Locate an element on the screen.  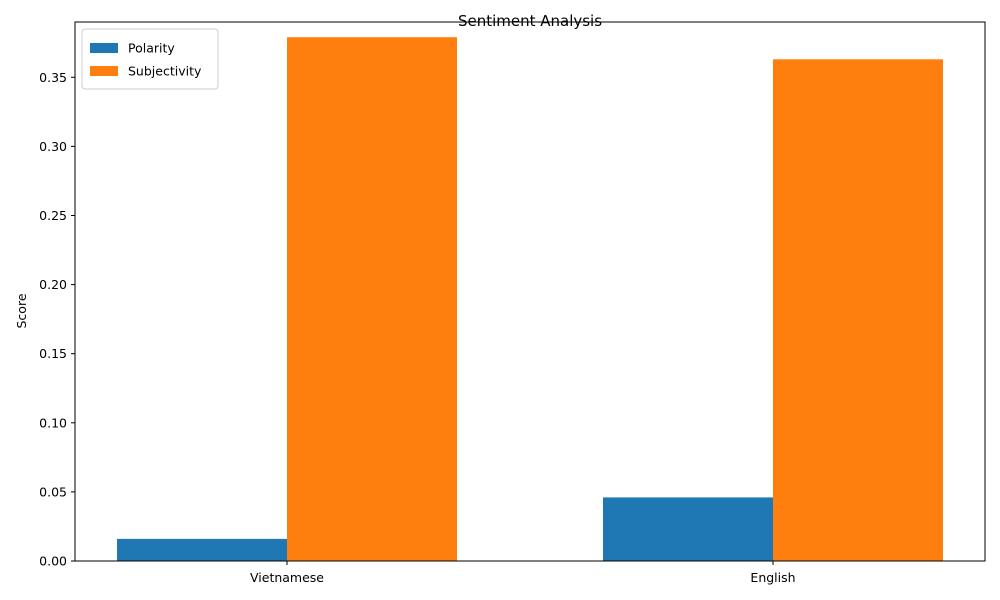
x-tick-label-english: English is located at coordinates (772, 577).